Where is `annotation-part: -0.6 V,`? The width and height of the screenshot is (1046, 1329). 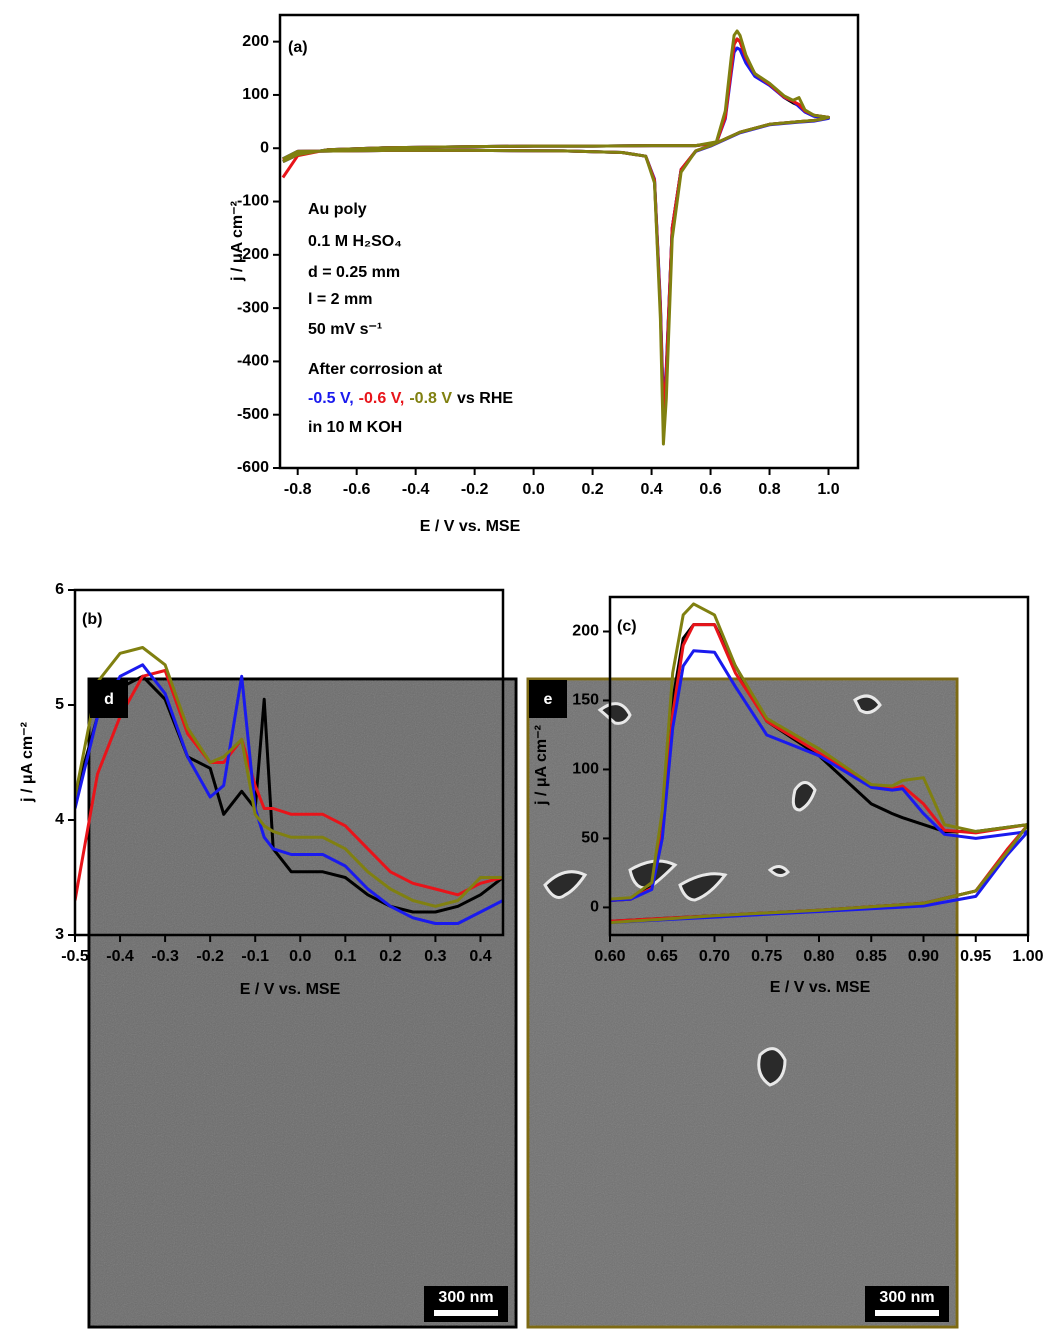
annotation-part: -0.6 V, is located at coordinates (382, 398).